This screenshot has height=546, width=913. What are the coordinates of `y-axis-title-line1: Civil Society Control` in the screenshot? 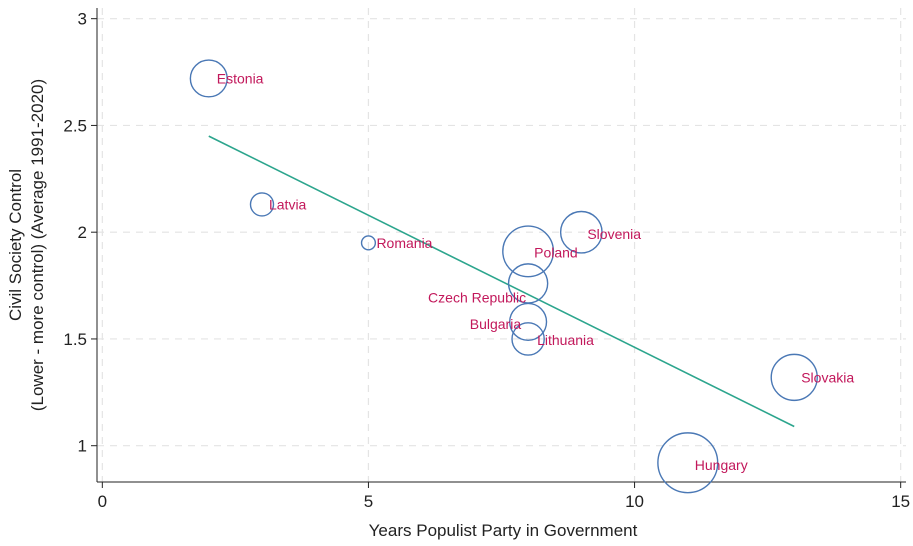 It's located at (15, 245).